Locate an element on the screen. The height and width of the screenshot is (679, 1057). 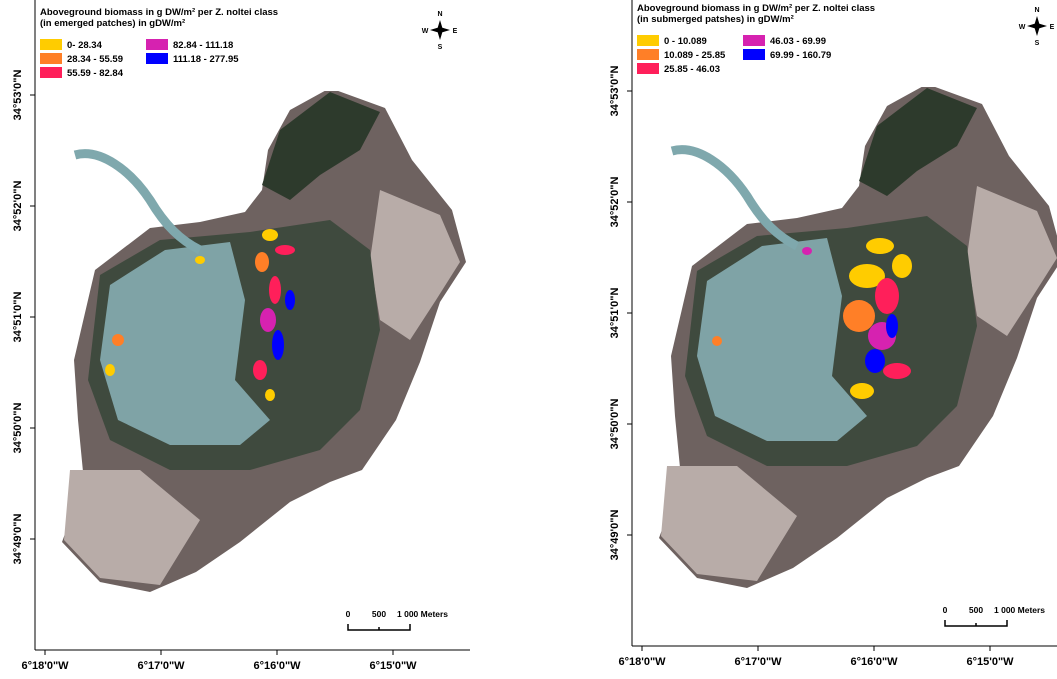
legend-label: 55.59 - 82.84 is located at coordinates (95, 73).